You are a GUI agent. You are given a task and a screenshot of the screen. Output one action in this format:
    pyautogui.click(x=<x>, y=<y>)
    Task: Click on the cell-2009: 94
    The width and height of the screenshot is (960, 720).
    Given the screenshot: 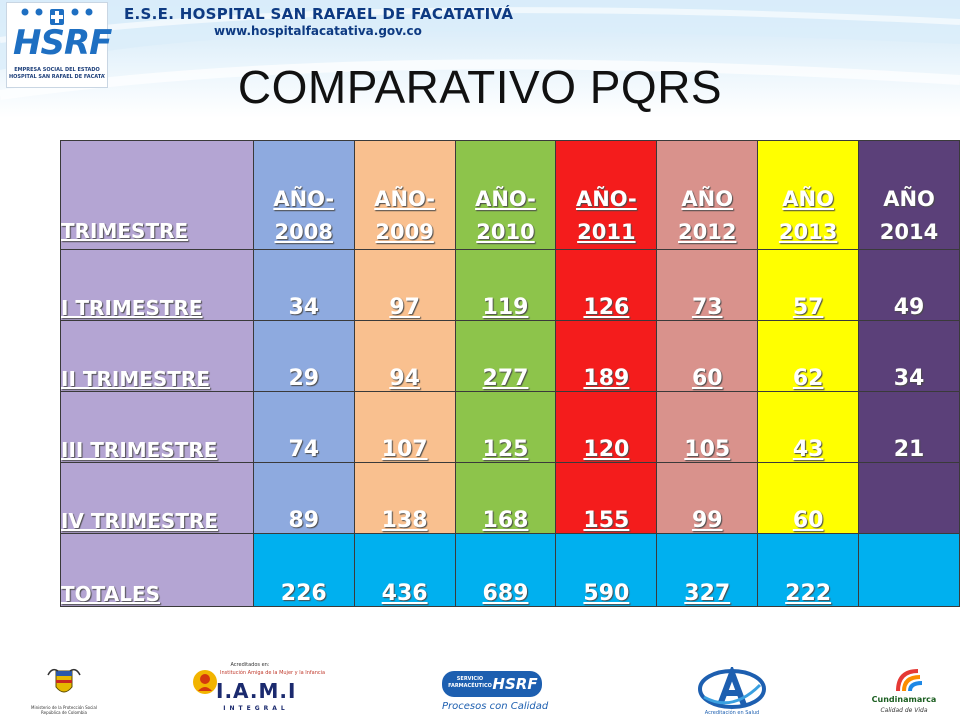 What is the action you would take?
    pyautogui.click(x=404, y=356)
    